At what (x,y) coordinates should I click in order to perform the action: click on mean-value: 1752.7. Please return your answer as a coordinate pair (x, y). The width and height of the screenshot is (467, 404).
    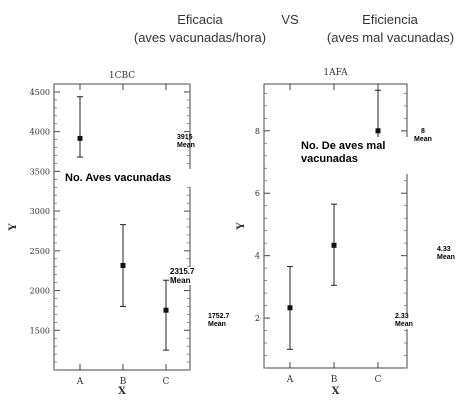
    Looking at the image, I should click on (219, 316).